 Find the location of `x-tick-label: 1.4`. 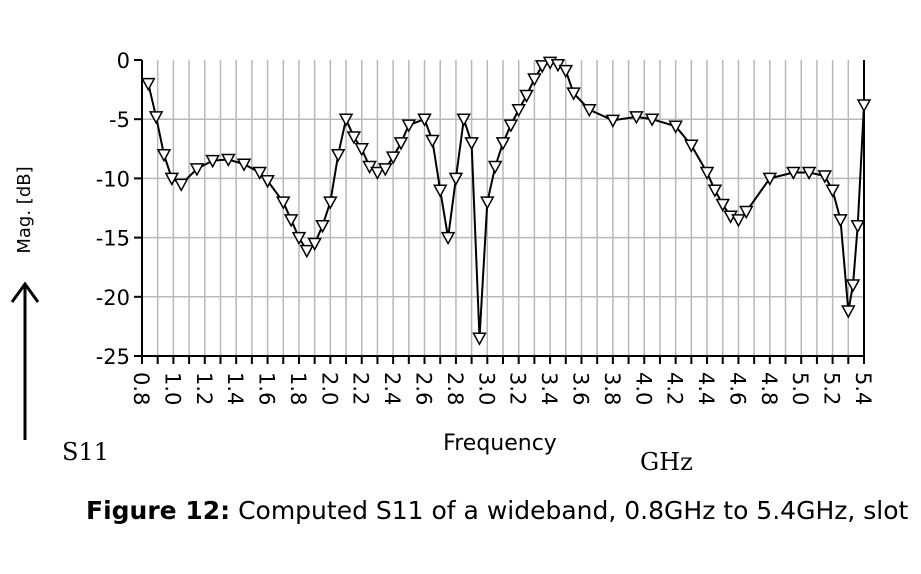

x-tick-label: 1.4 is located at coordinates (235, 388).